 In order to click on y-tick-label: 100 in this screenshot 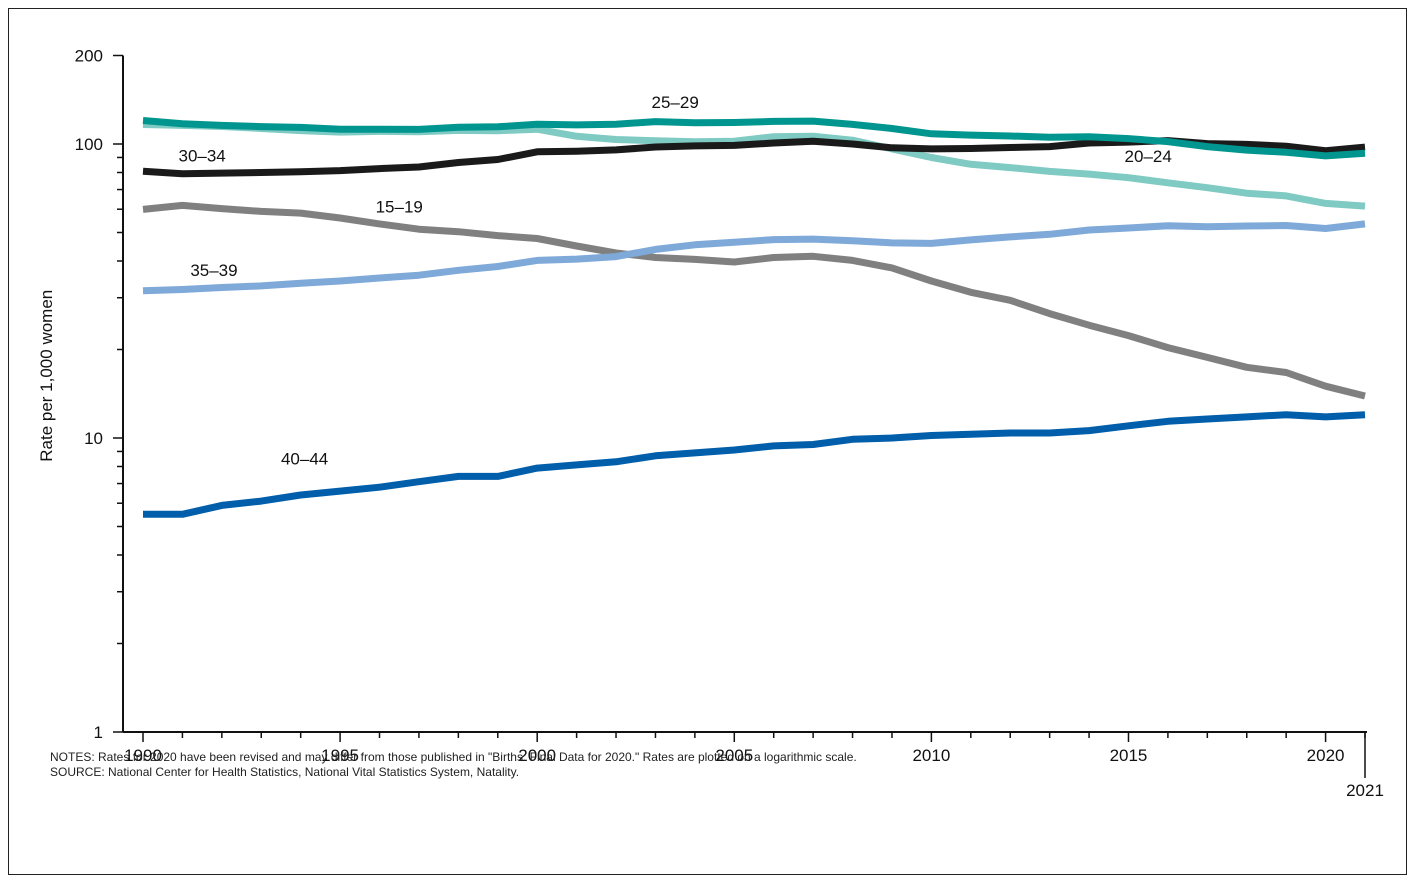, I will do `click(89, 144)`.